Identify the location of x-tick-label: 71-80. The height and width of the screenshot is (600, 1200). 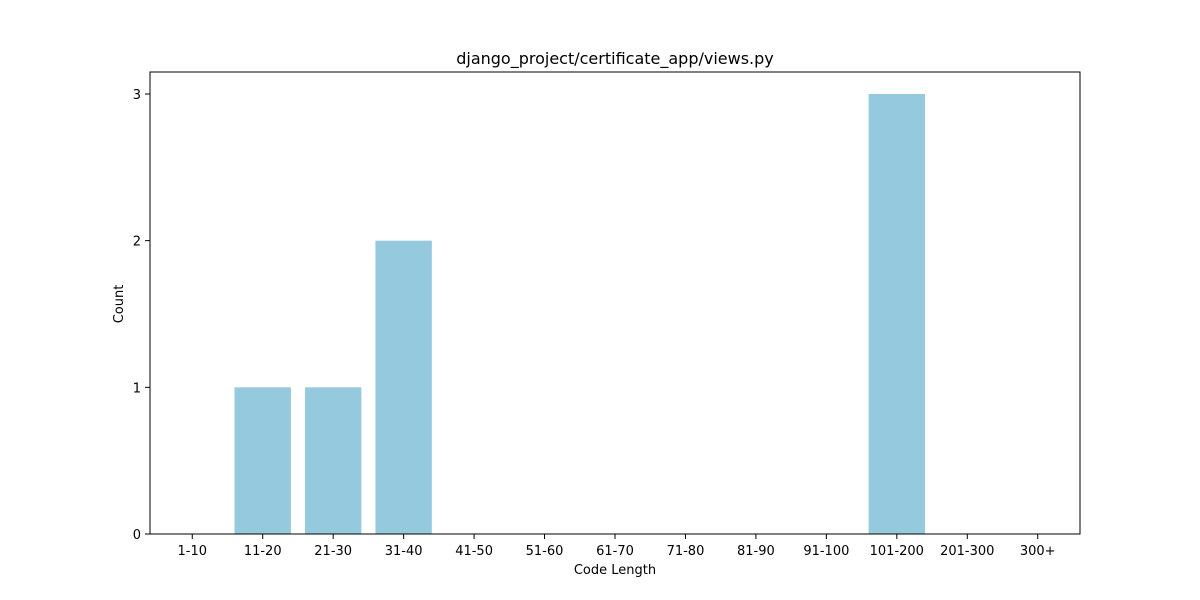
(686, 551).